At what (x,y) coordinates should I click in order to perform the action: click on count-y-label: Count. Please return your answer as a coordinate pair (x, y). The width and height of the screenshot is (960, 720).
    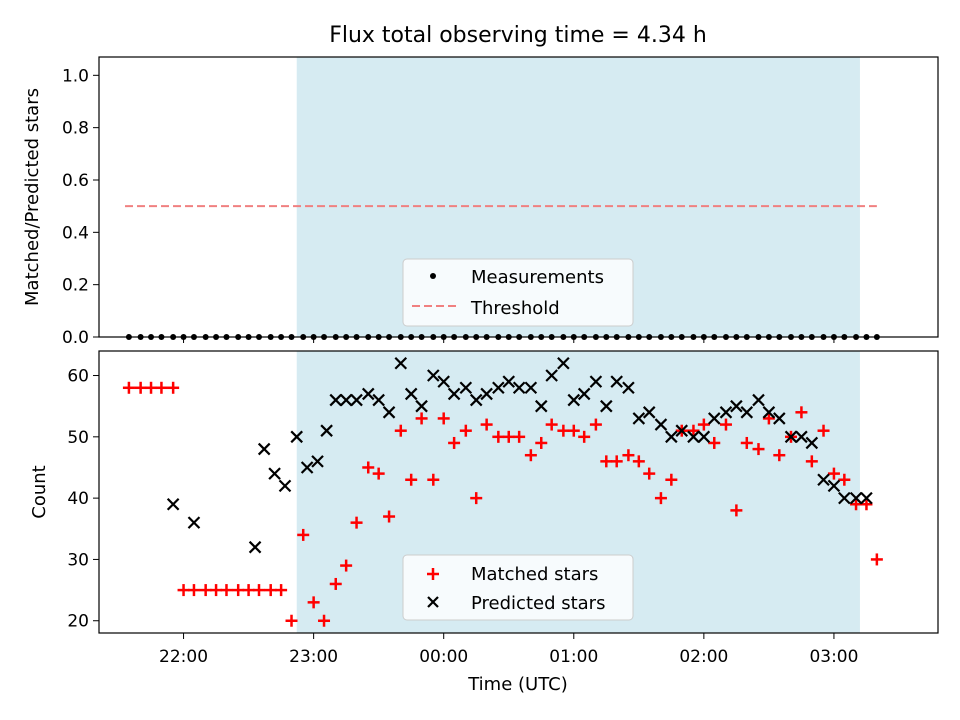
    Looking at the image, I should click on (39, 491).